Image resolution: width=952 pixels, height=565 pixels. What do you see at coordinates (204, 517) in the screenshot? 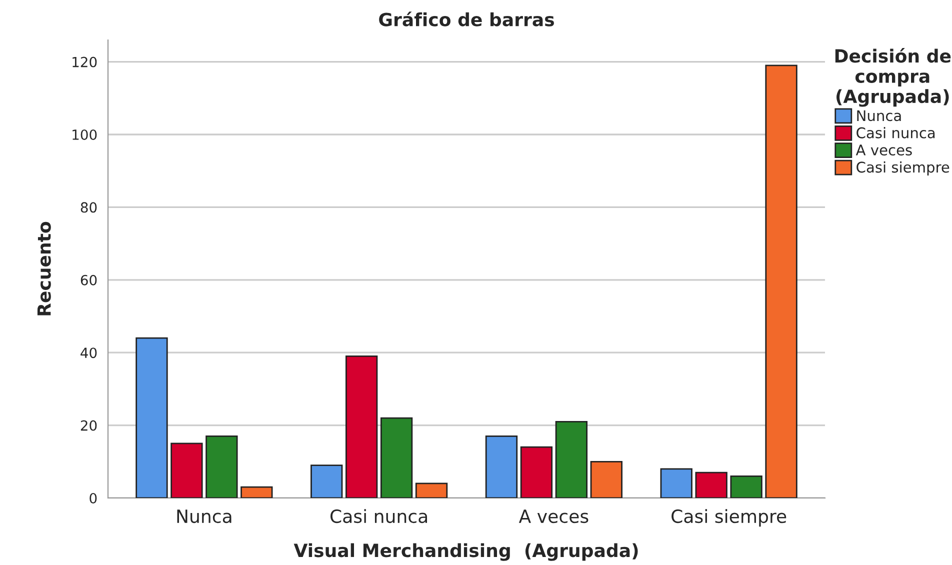
I see `x-tick-label: Nunca` at bounding box center [204, 517].